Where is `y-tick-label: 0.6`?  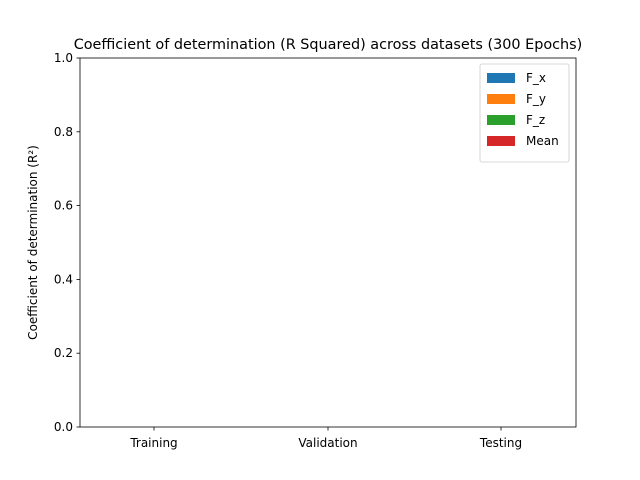
y-tick-label: 0.6 is located at coordinates (63, 206).